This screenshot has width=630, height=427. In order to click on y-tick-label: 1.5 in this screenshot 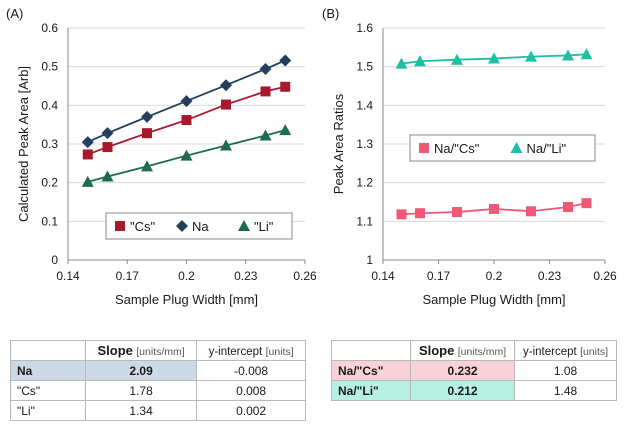, I will do `click(364, 67)`.